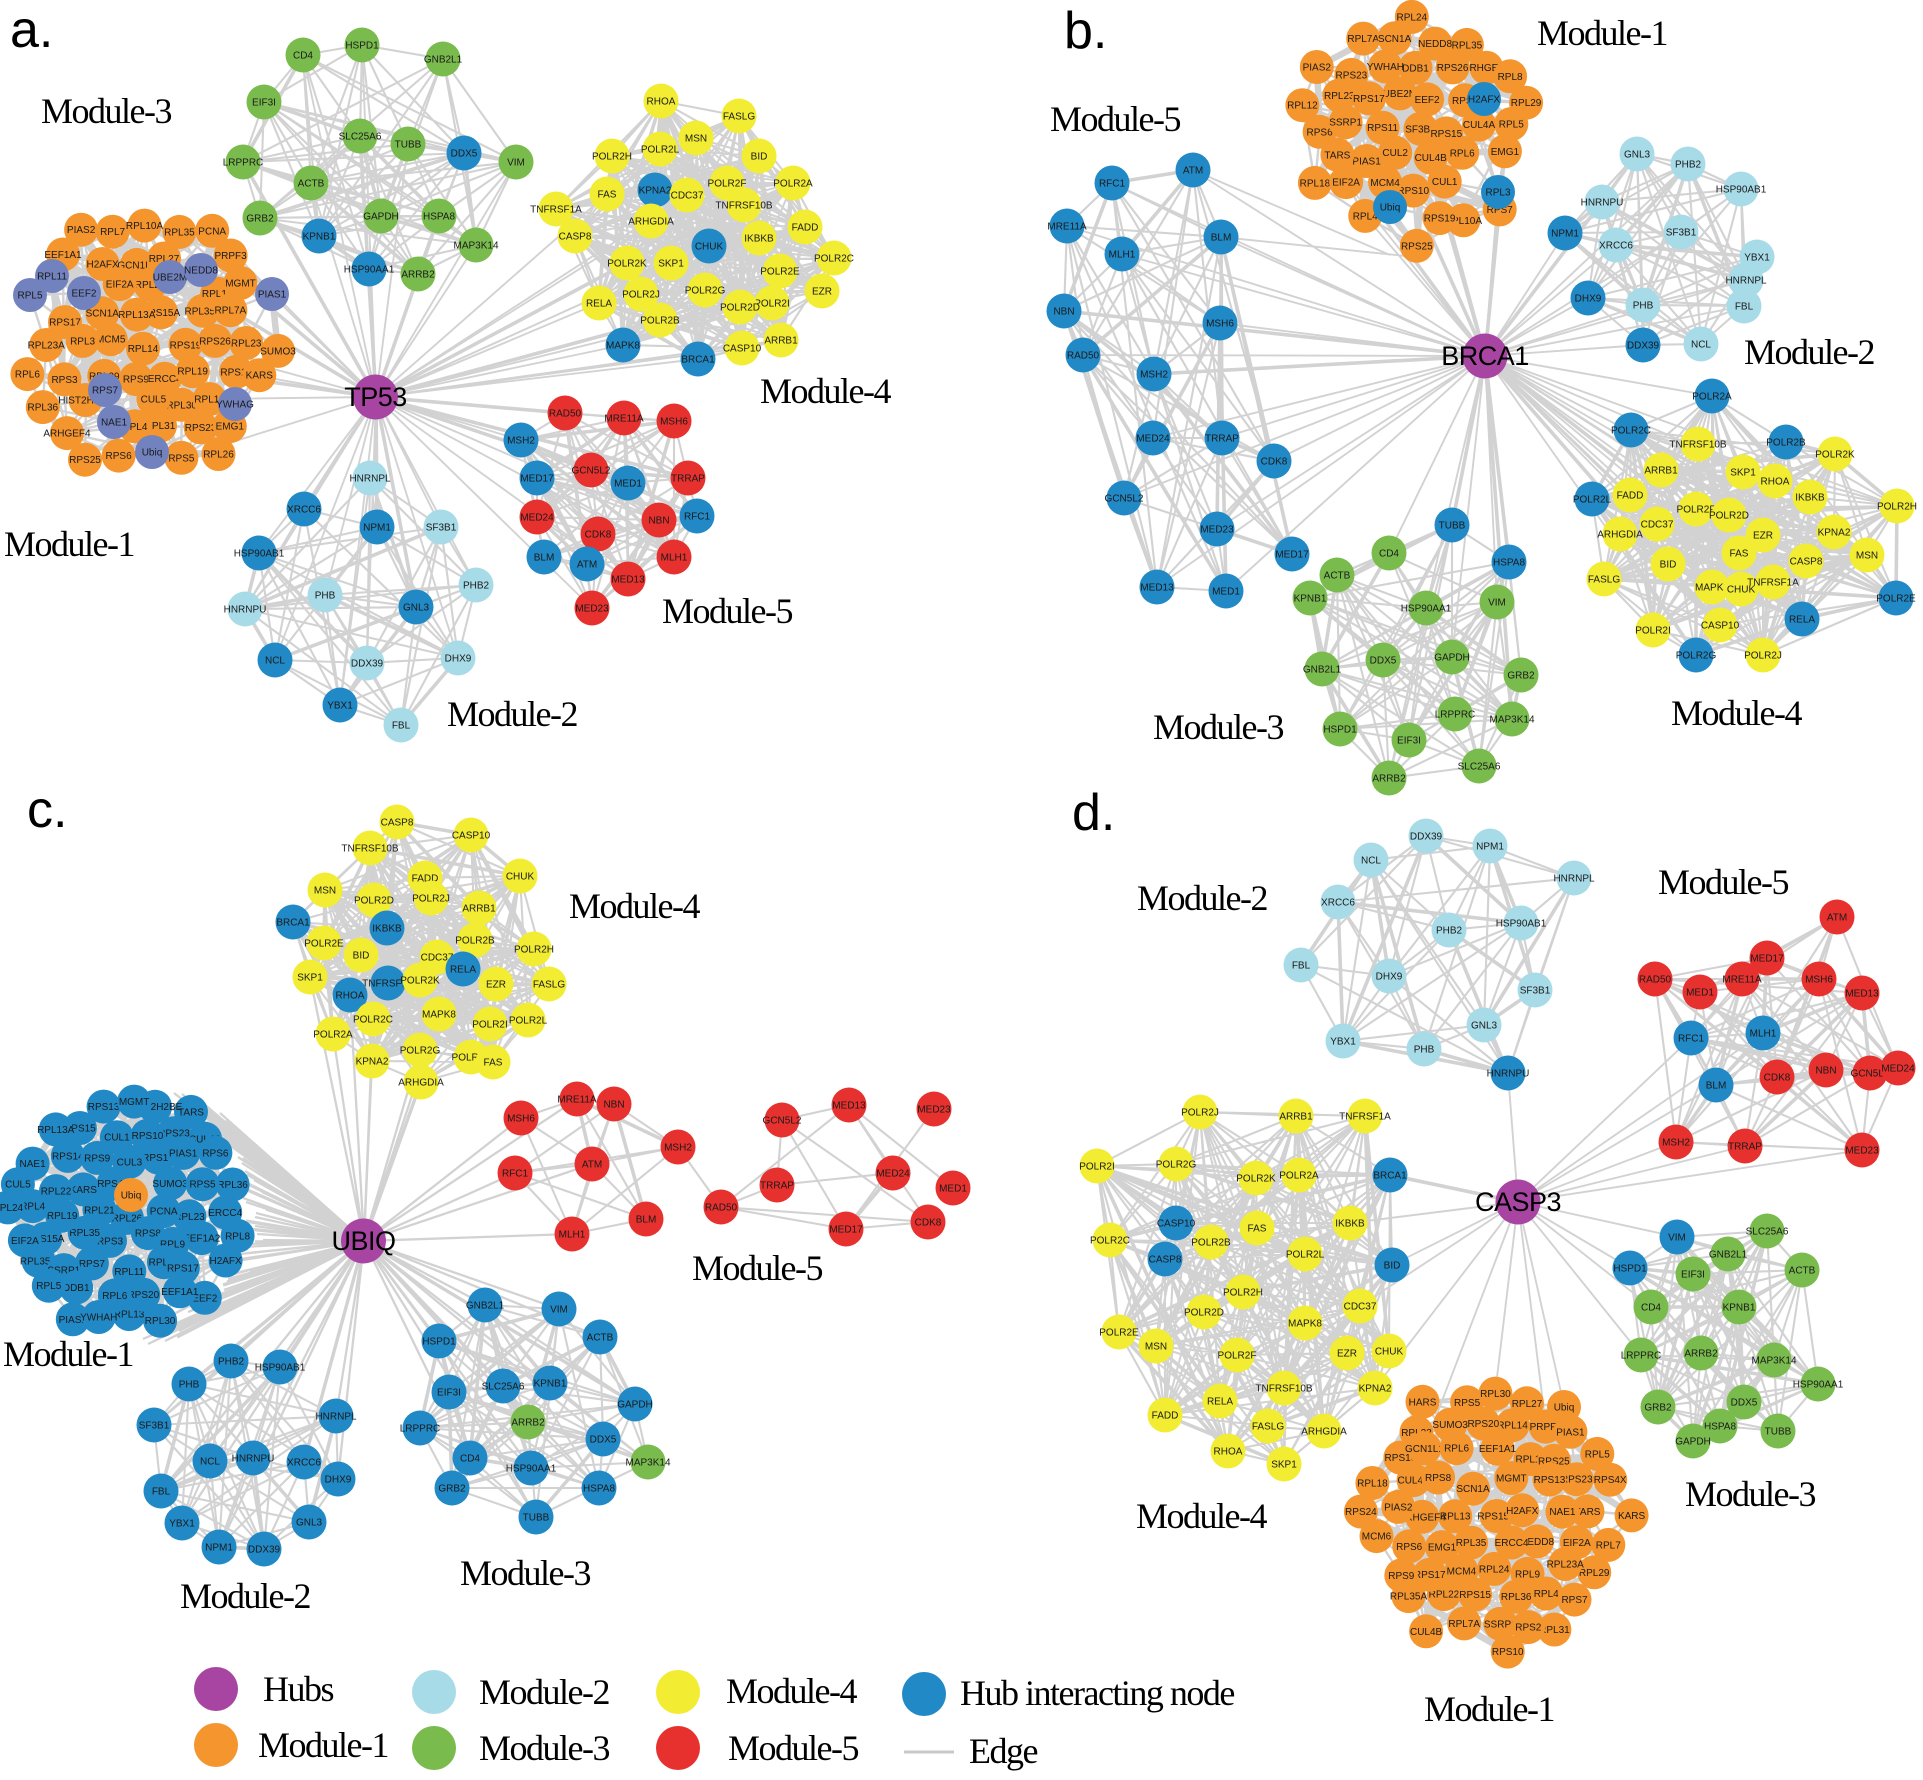 The image size is (1923, 1780). Describe the element at coordinates (1423, 1517) in the screenshot. I see `svg-text: ARHGEF4` at that location.